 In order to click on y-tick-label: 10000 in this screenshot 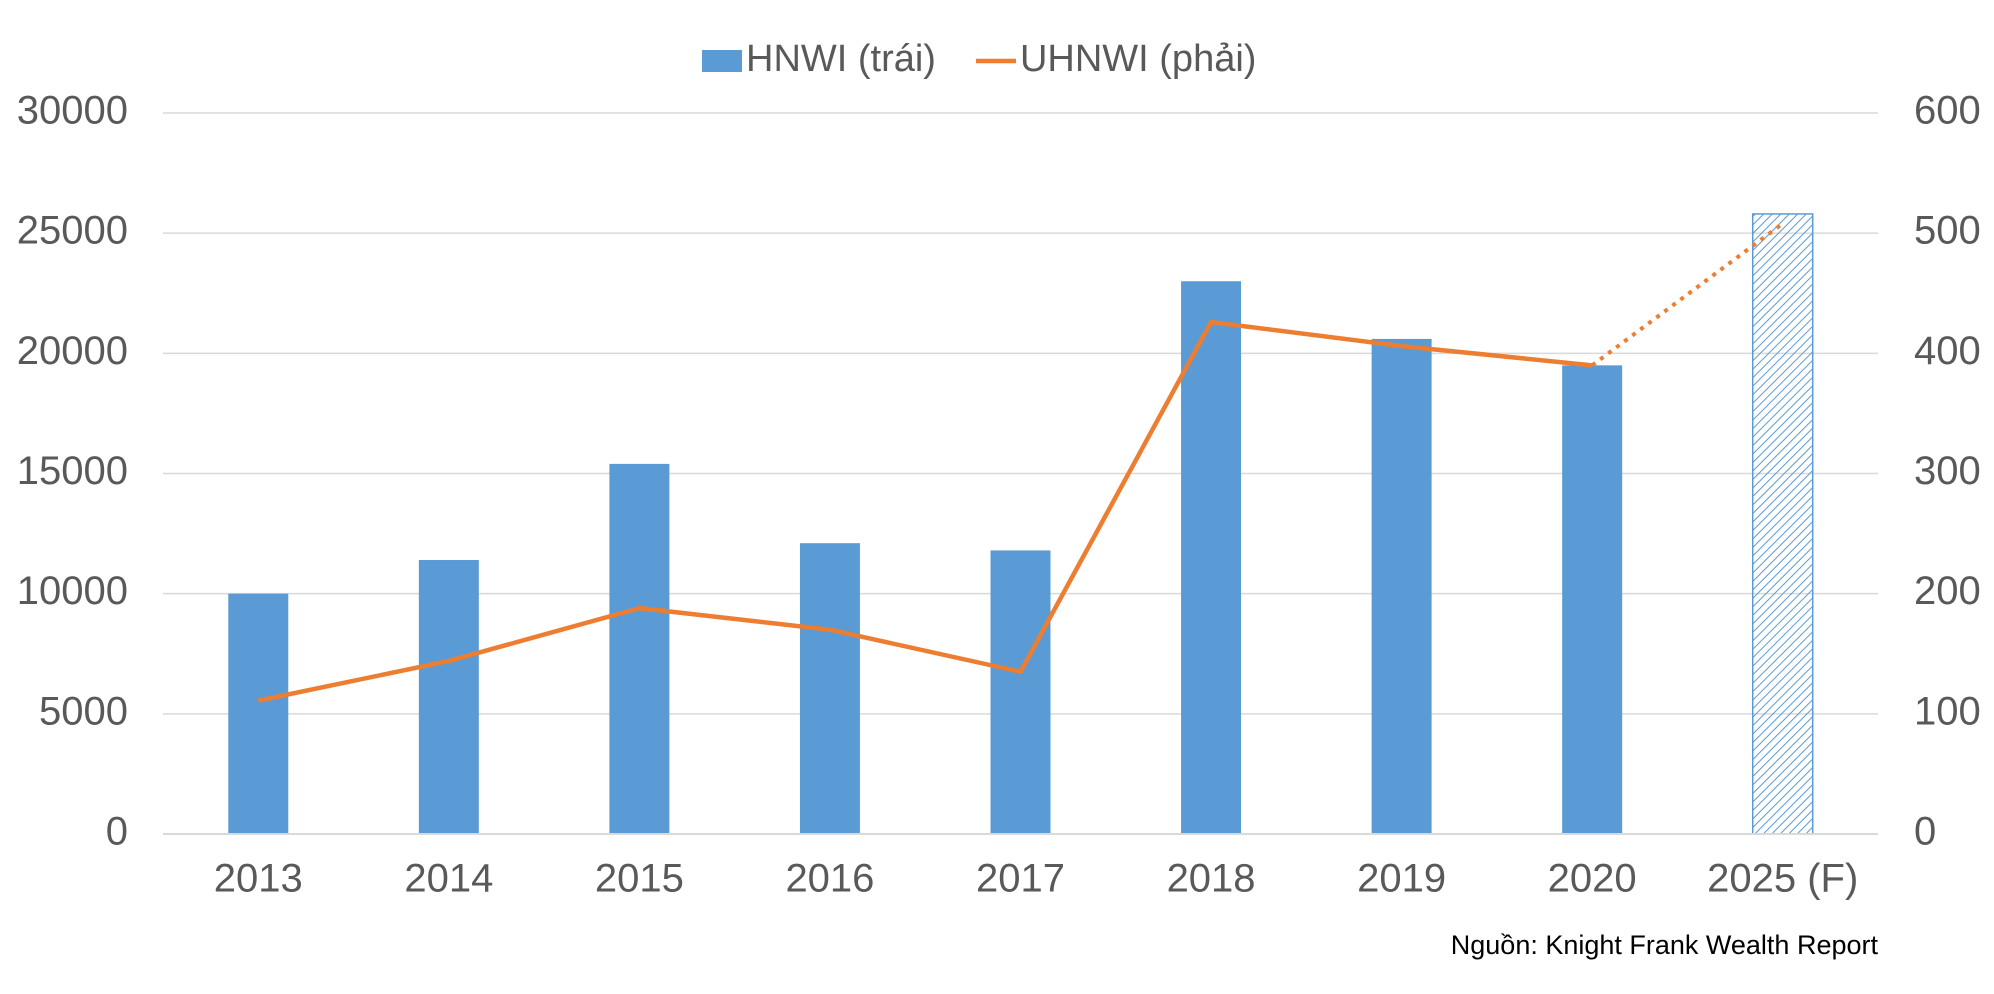, I will do `click(72, 591)`.